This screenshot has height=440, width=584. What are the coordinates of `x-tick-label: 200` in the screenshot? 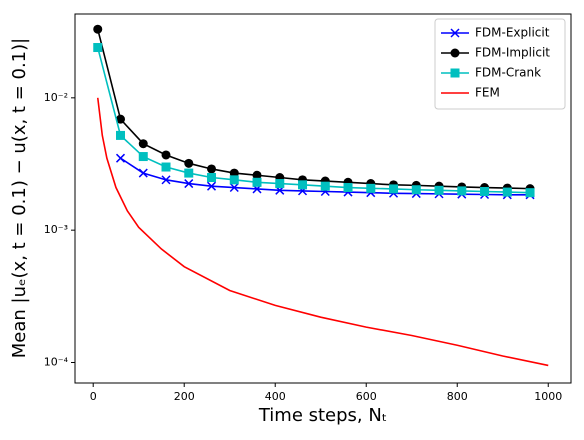 It's located at (184, 396).